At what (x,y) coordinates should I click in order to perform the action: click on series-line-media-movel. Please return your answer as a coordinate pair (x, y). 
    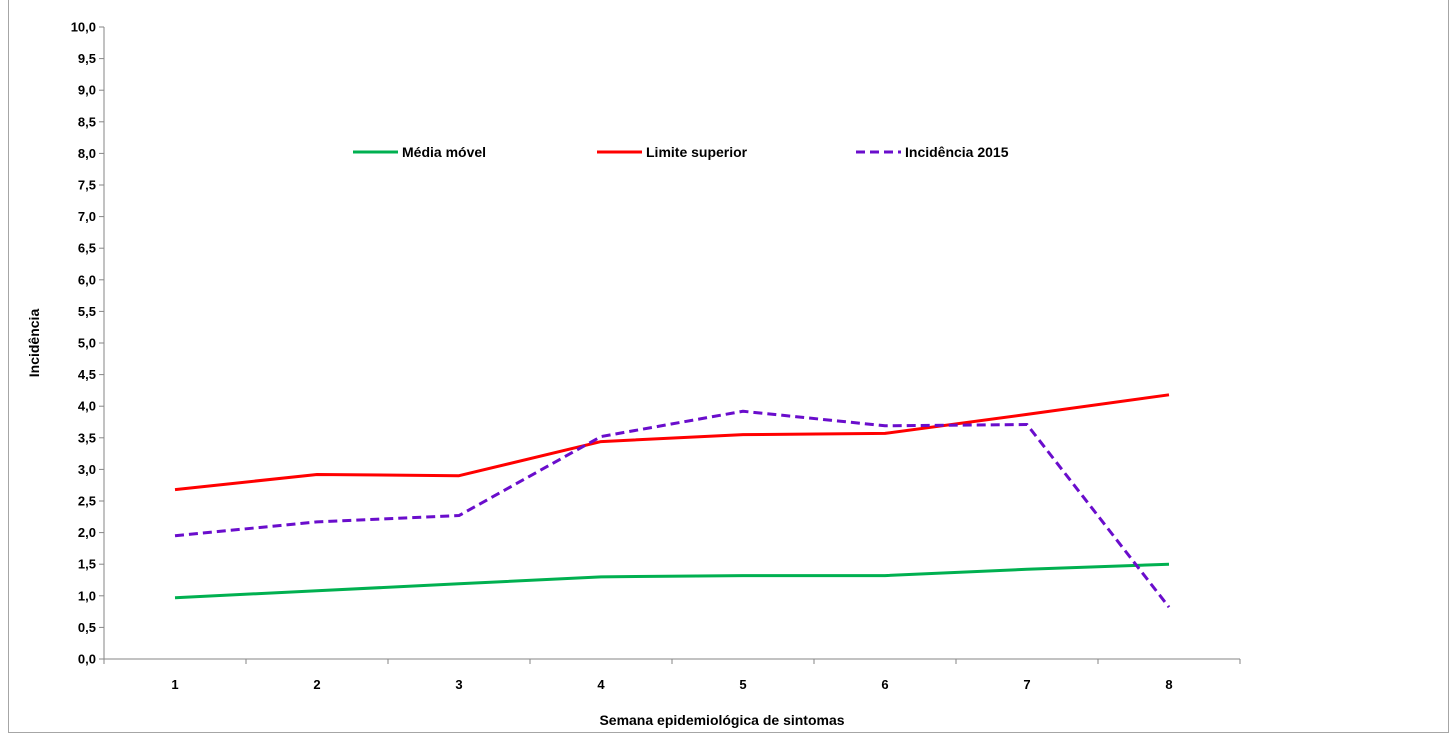
    Looking at the image, I should click on (672, 581).